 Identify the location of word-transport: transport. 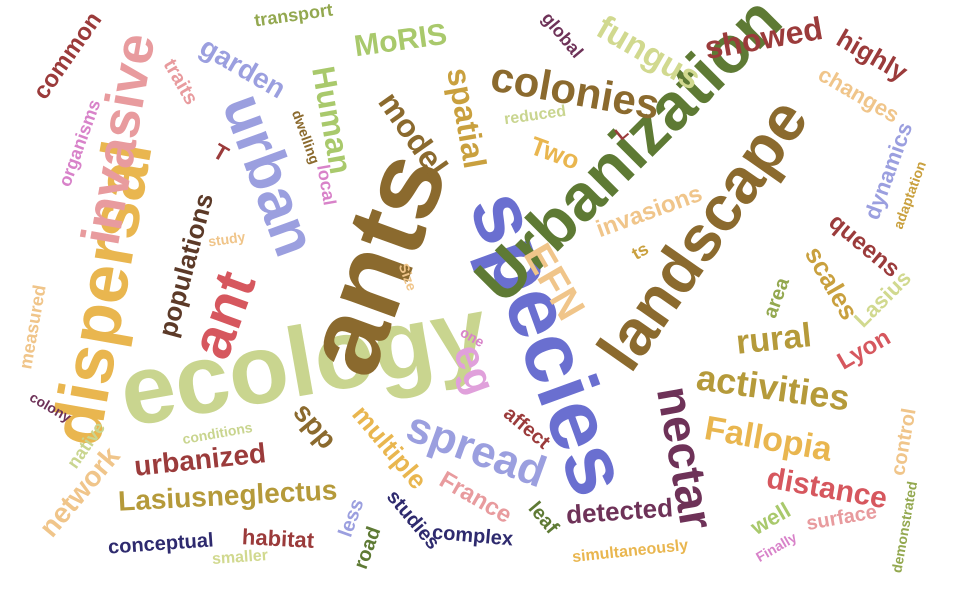
(293, 15).